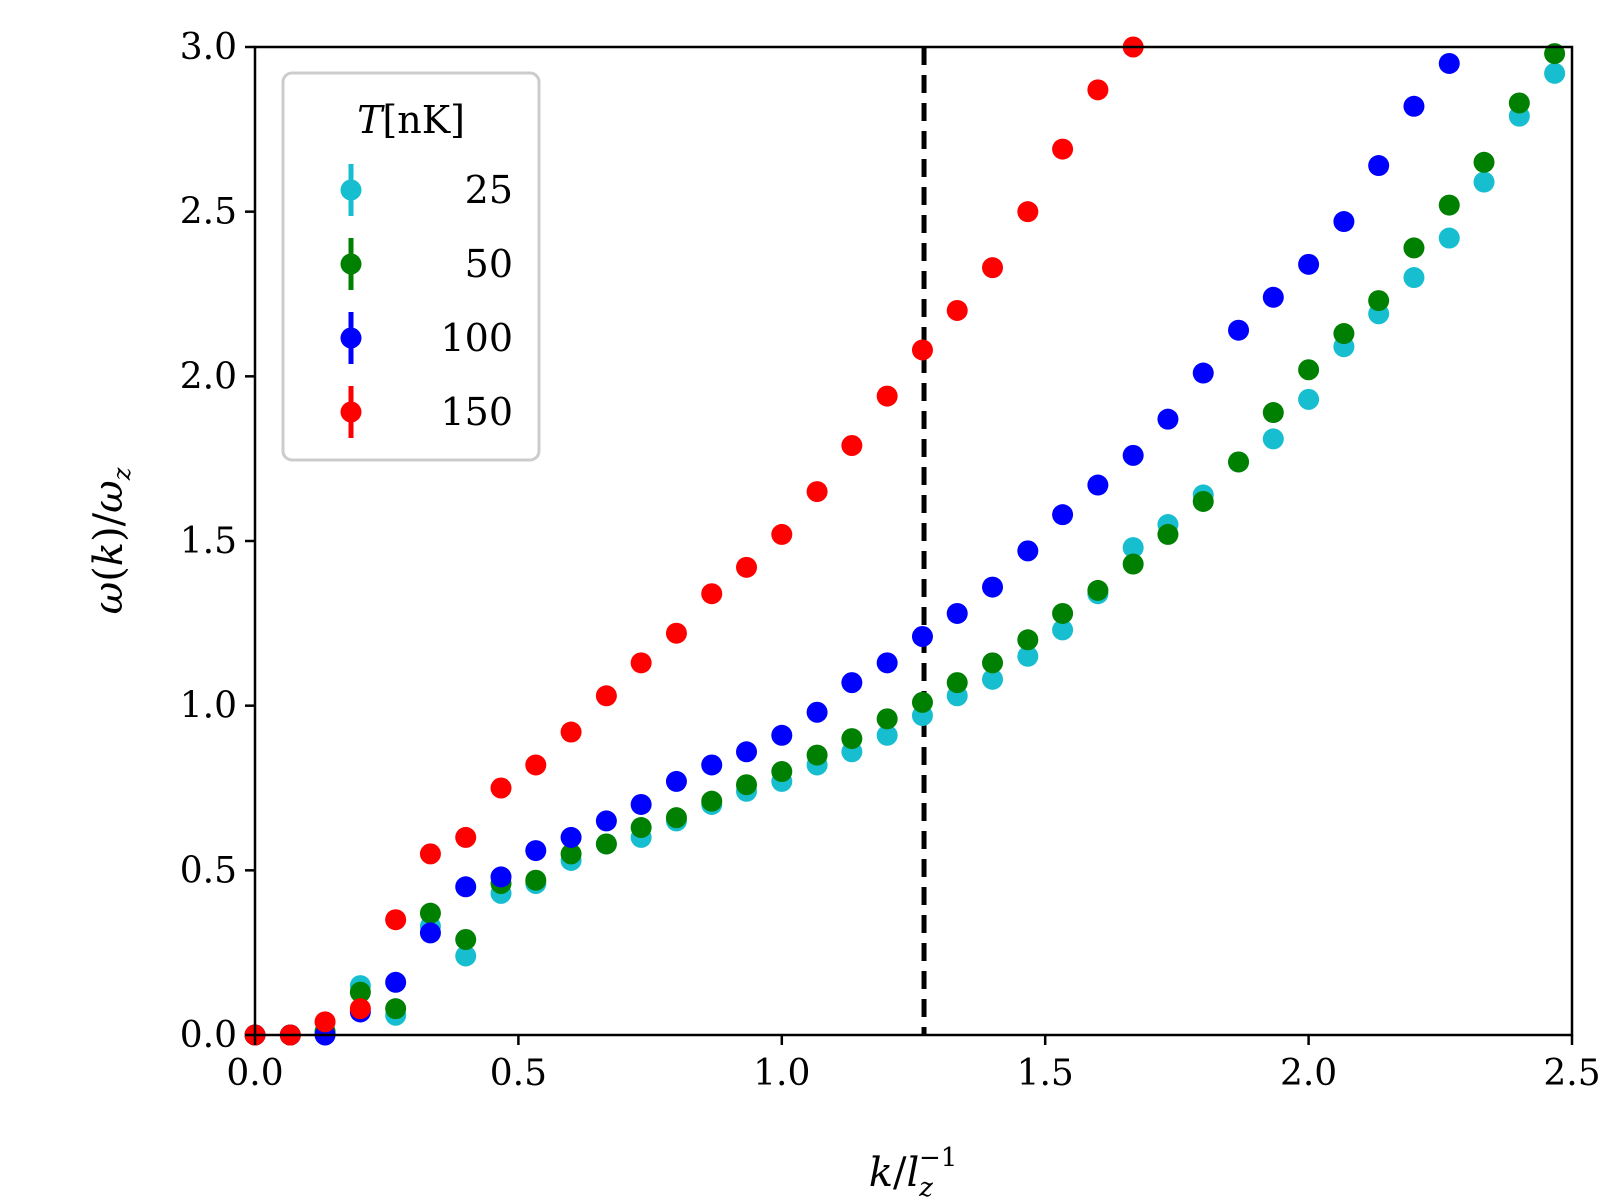 The image size is (1600, 1200). I want to click on y-tick-label: 0.0, so click(208, 1035).